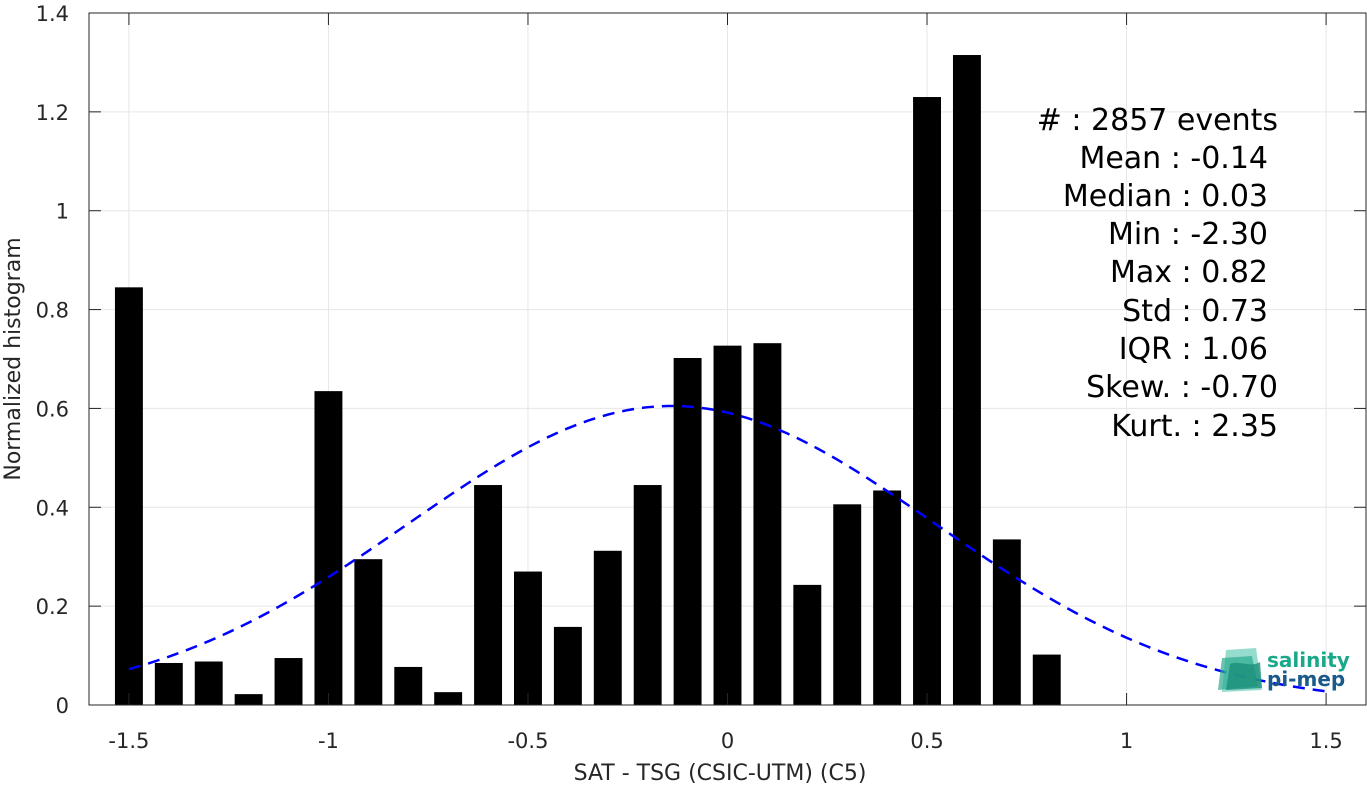 This screenshot has width=1367, height=785. I want to click on y-tick-label: 0.2, so click(52, 607).